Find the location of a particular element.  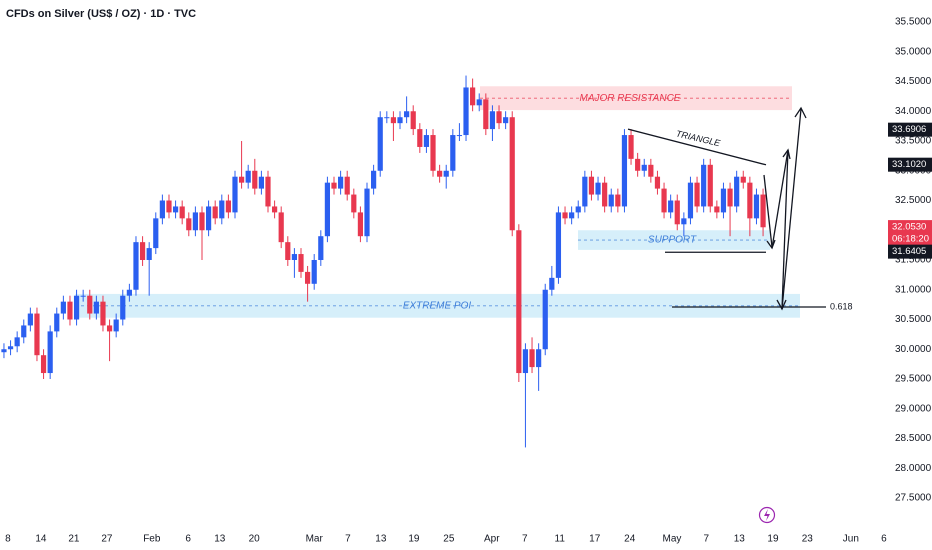

y-tick-label: 29.5000 is located at coordinates (913, 379).